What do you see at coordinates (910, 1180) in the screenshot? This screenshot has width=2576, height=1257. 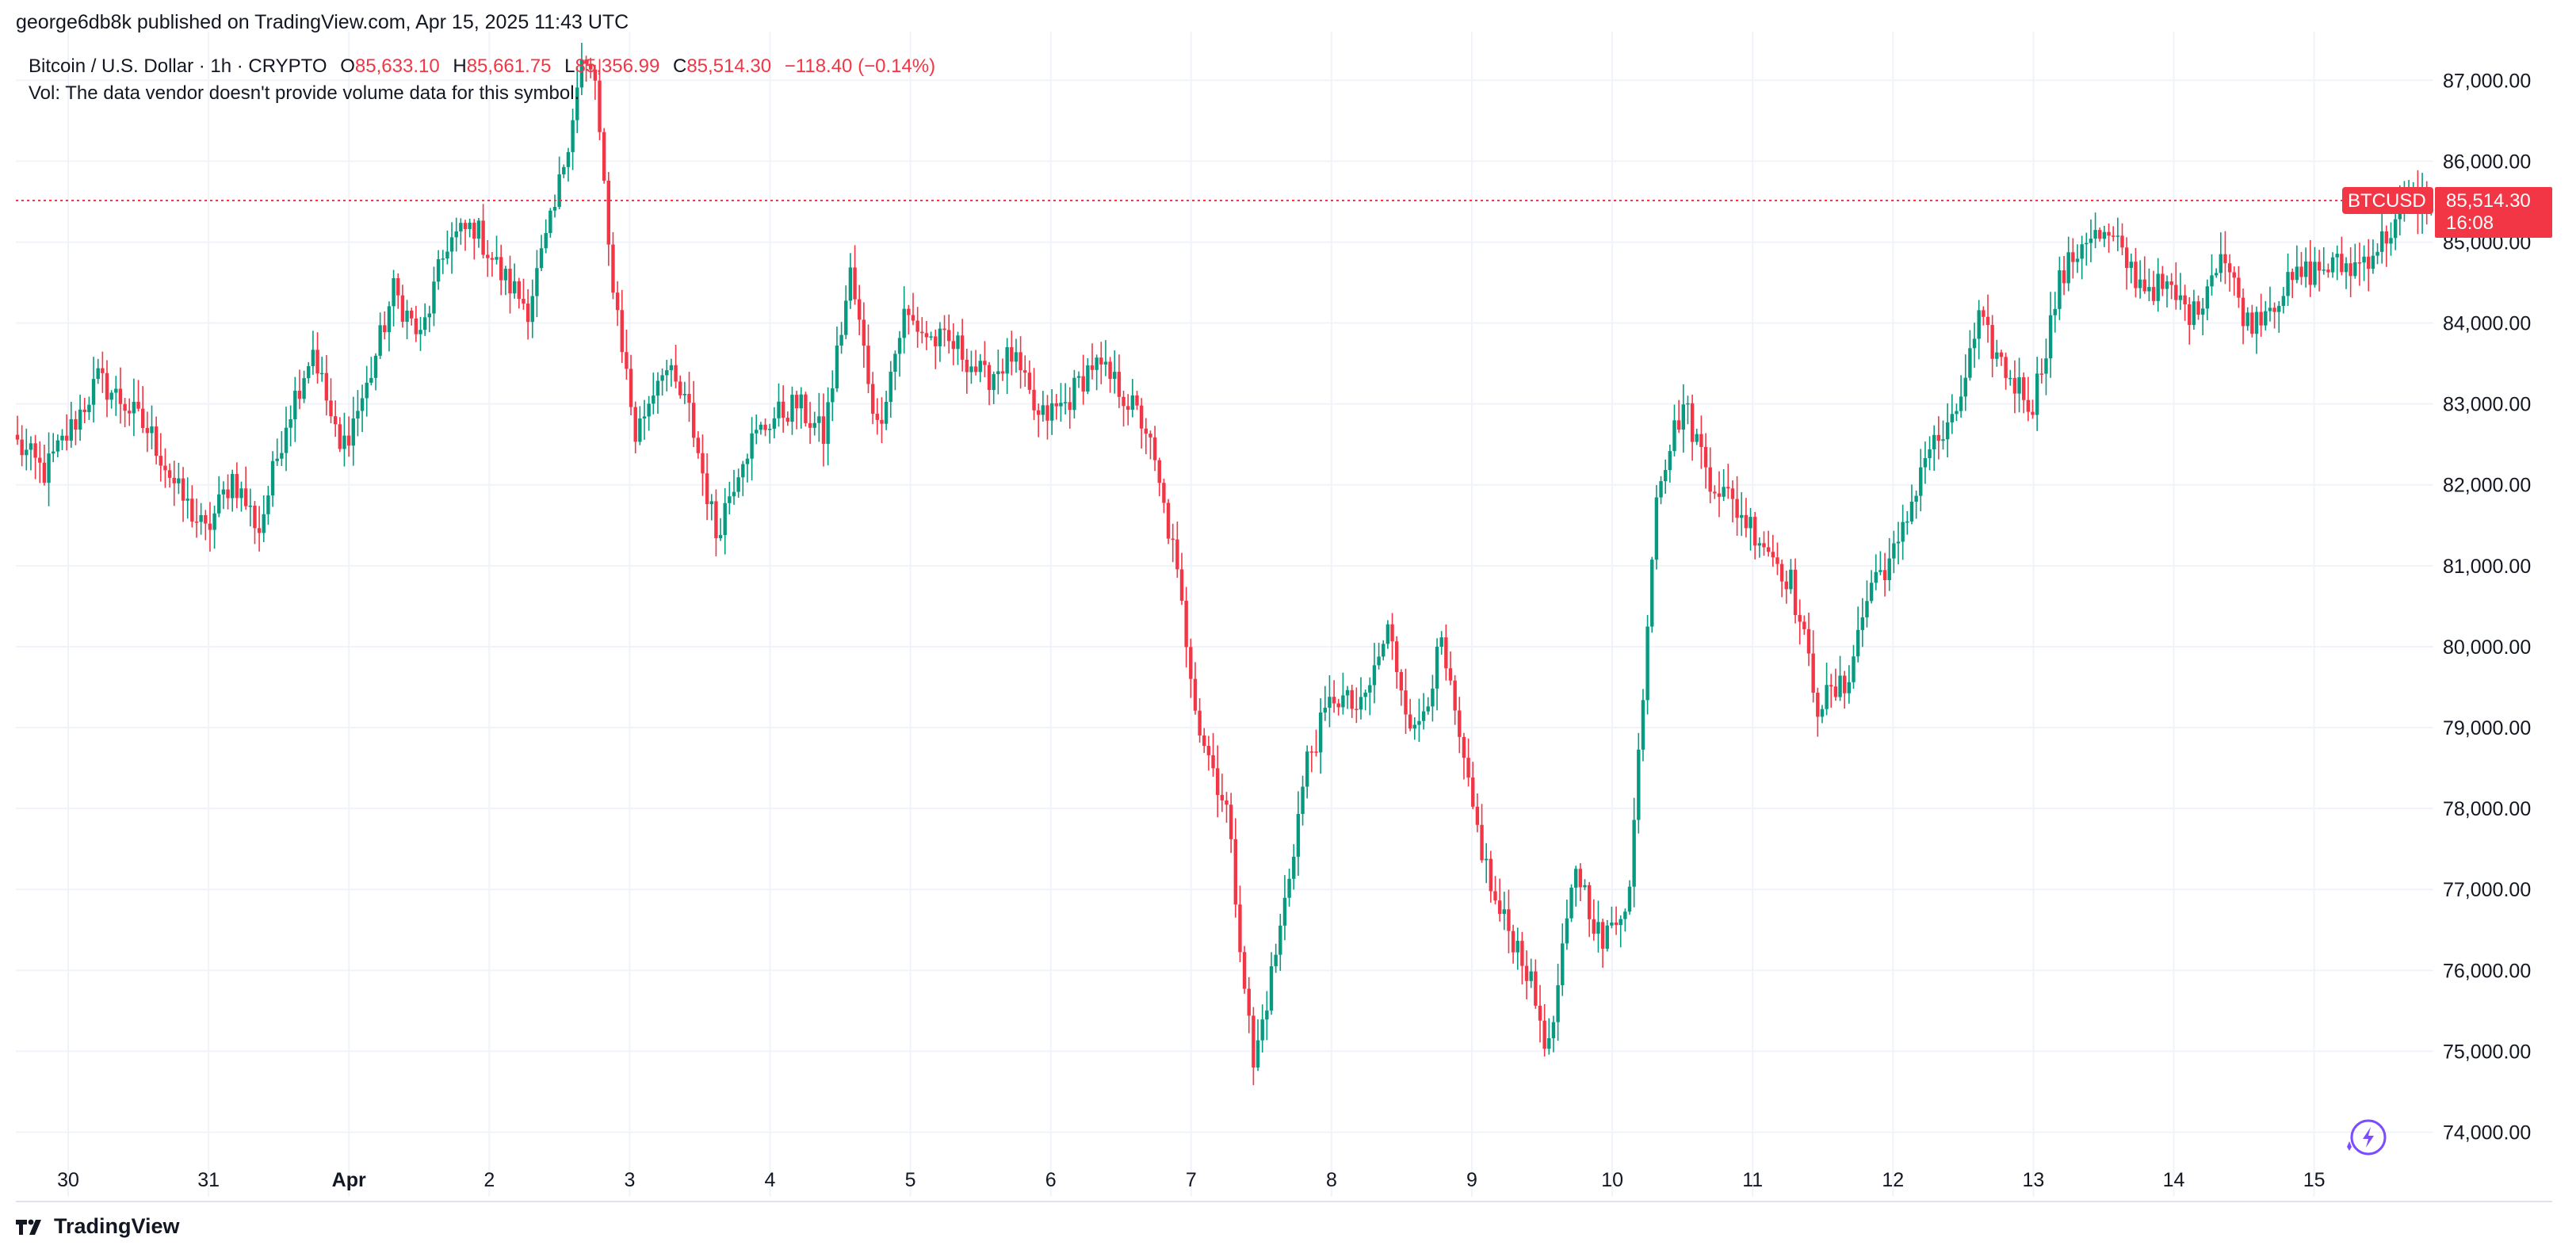 I see `x-tick-label: 5` at bounding box center [910, 1180].